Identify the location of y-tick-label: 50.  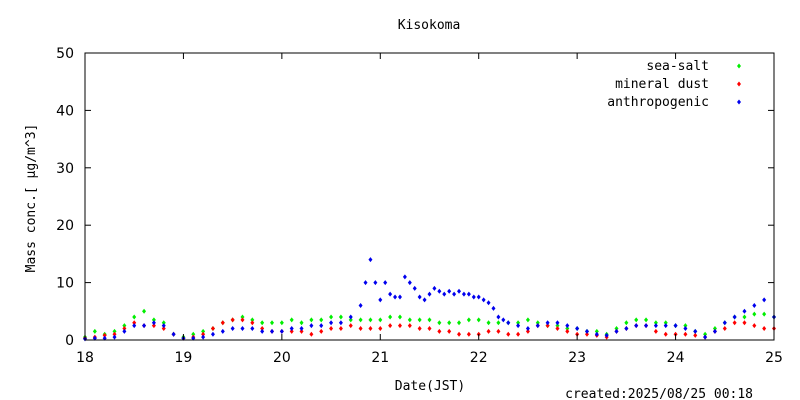
(65, 54).